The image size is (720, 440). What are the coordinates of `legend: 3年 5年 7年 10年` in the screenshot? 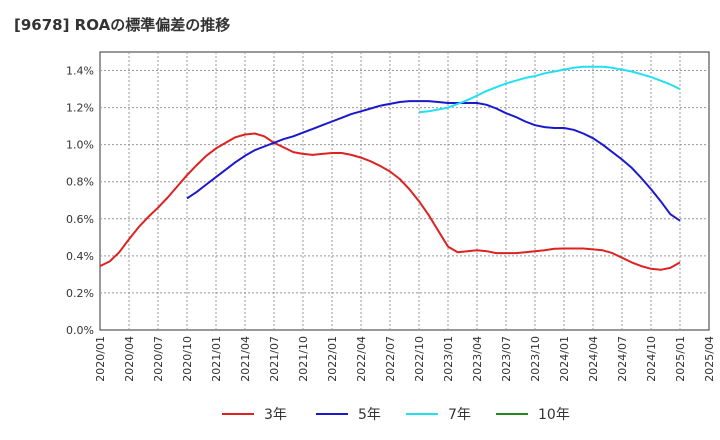 It's located at (396, 415).